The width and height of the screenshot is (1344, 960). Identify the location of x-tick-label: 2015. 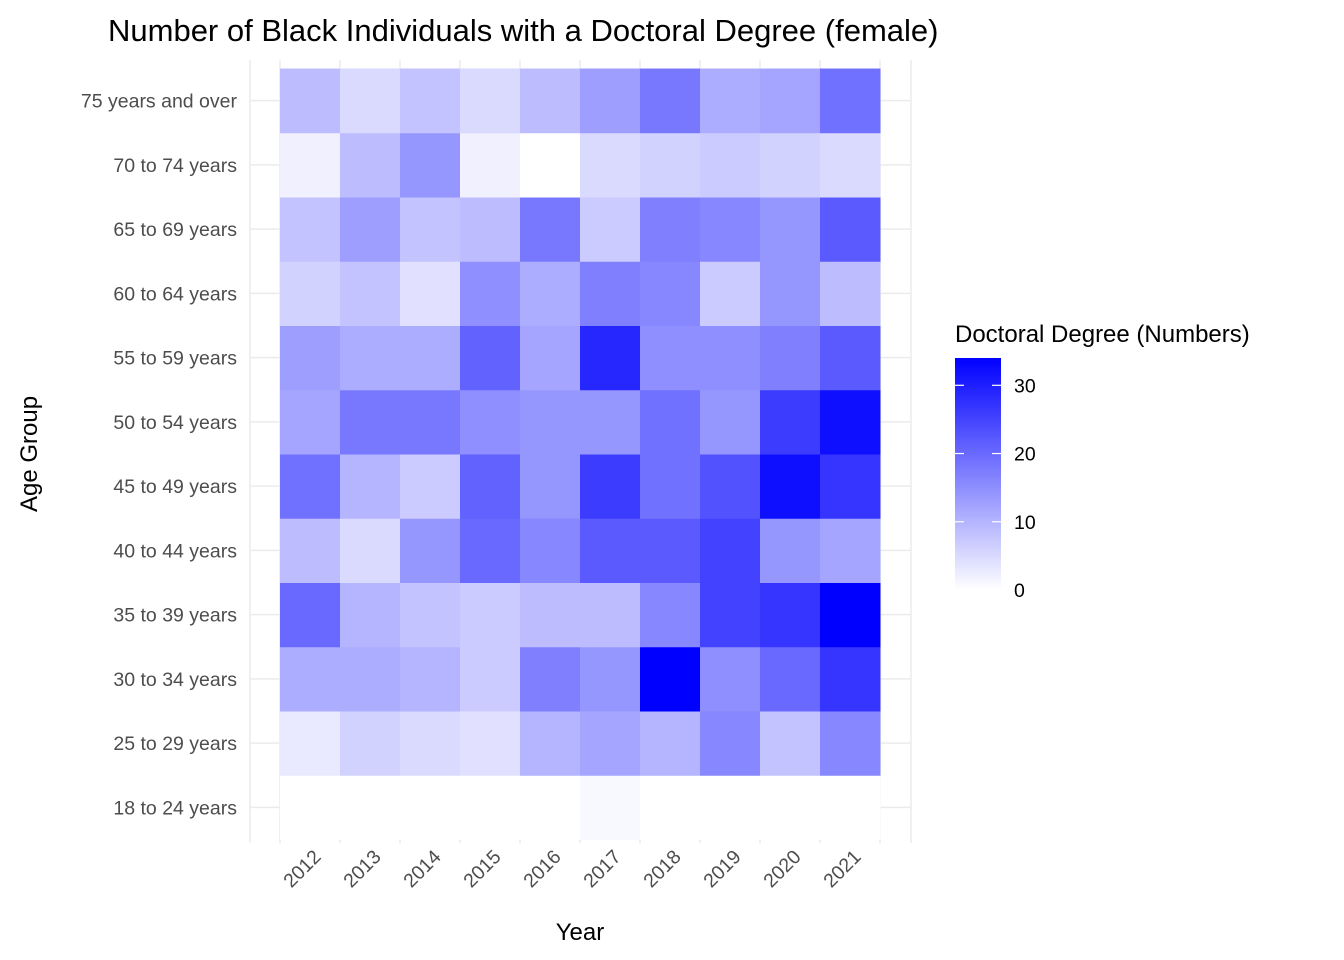
(482, 869).